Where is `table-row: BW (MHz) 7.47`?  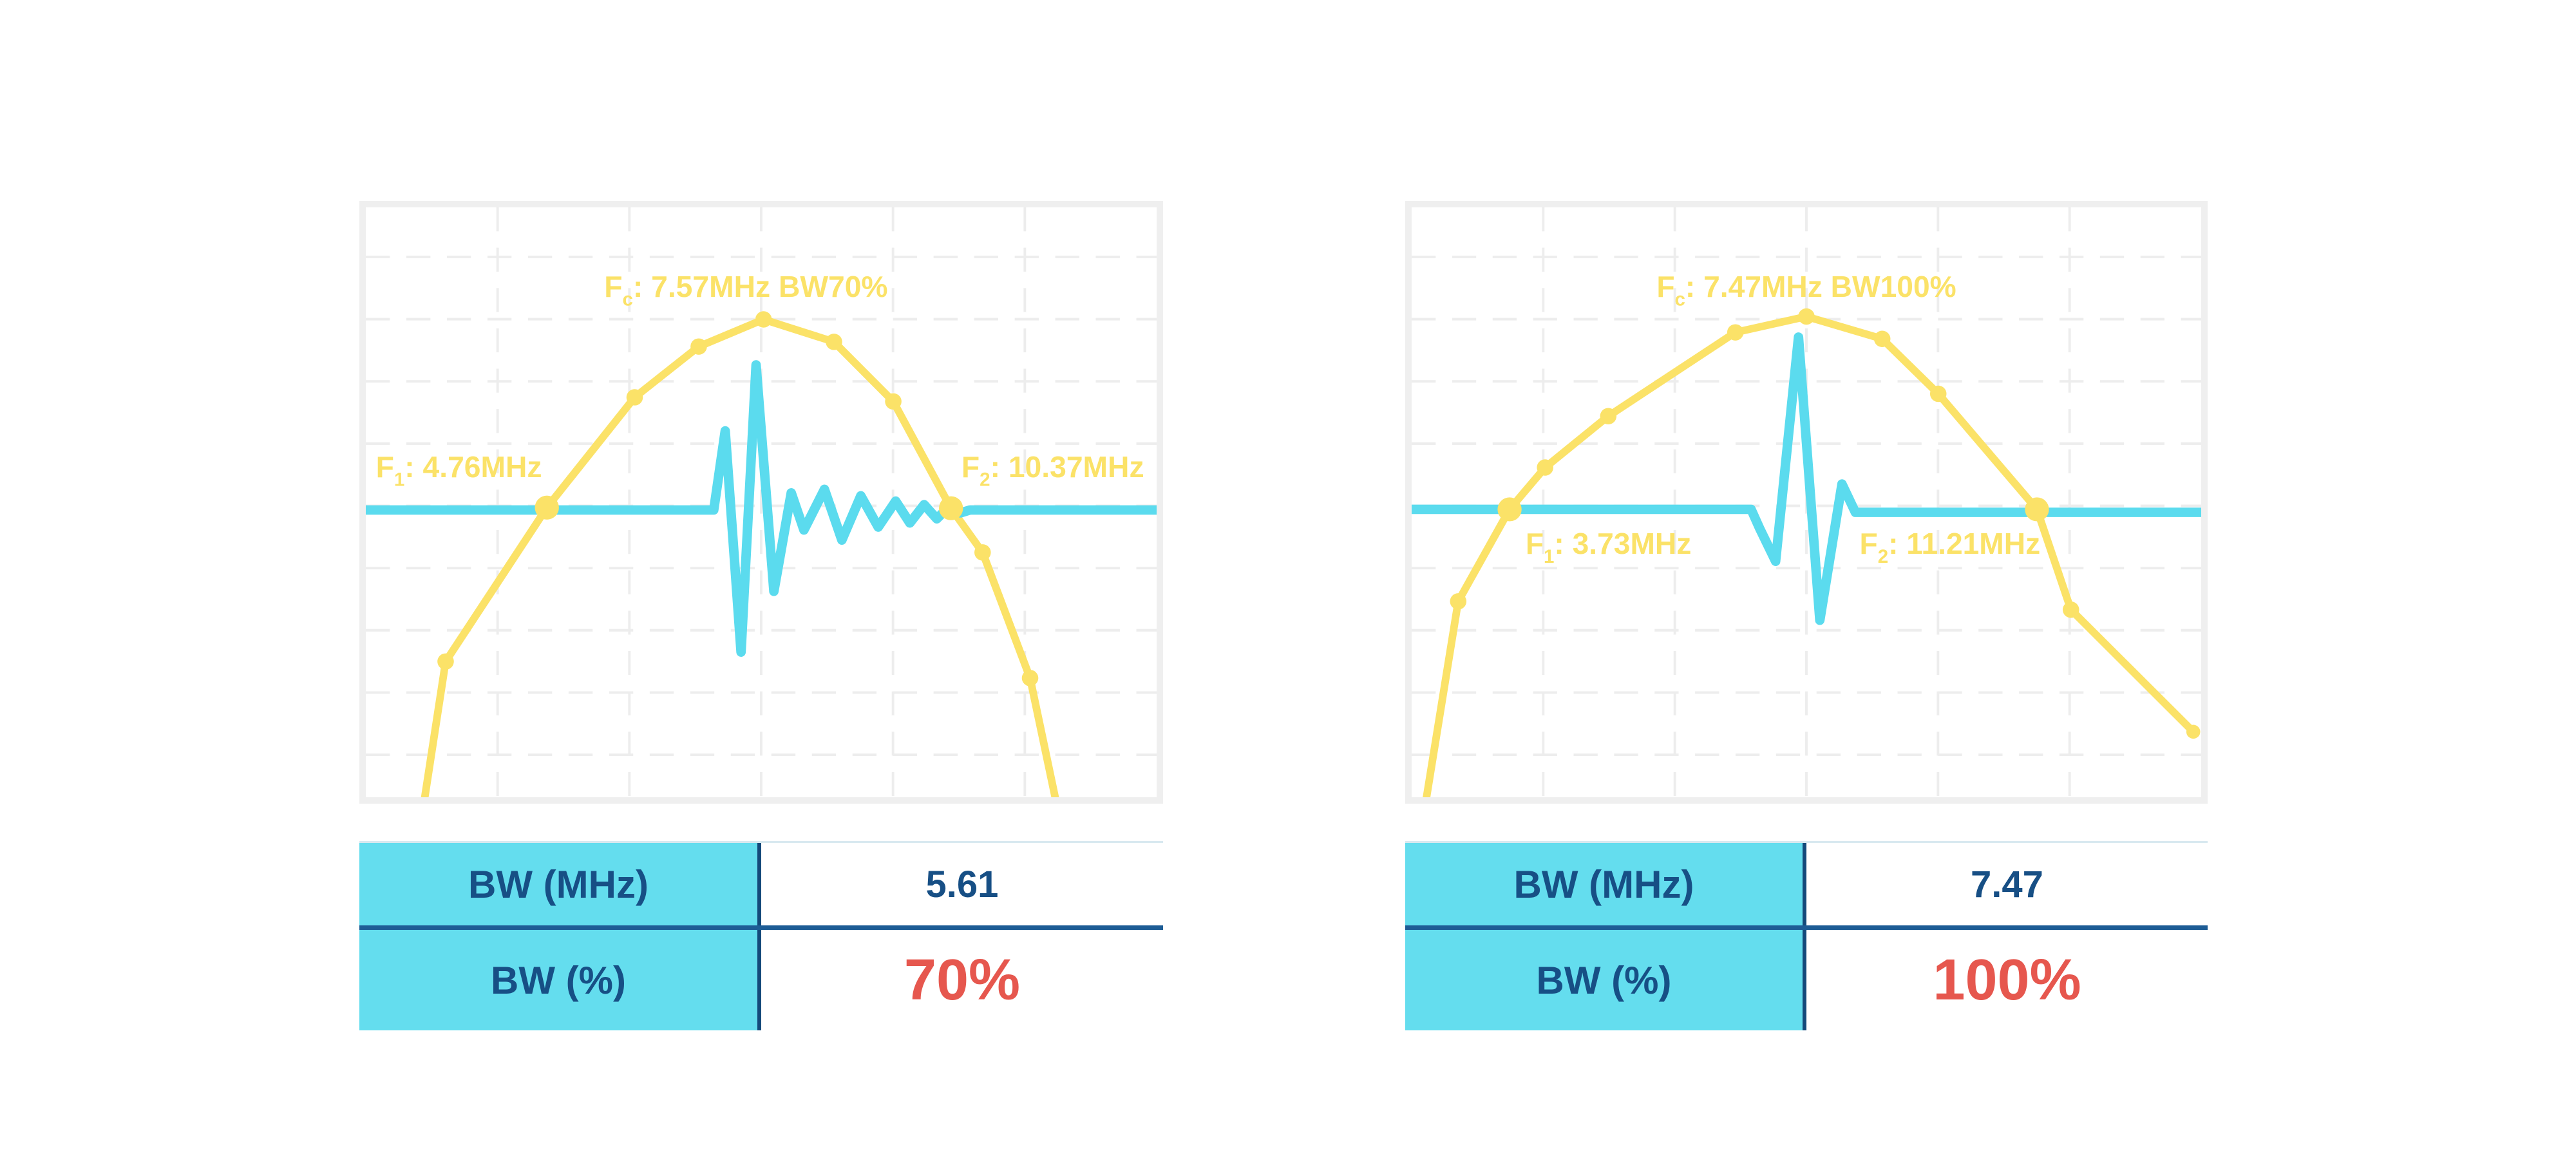
table-row: BW (MHz) 7.47 is located at coordinates (1806, 884).